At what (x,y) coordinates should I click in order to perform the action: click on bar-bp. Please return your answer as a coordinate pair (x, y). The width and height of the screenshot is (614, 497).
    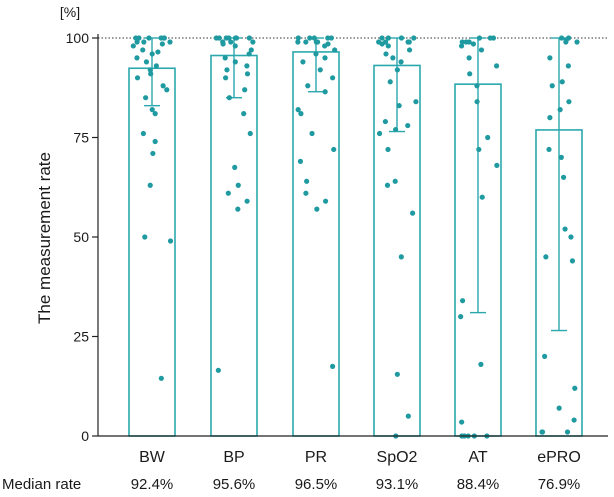
    Looking at the image, I should click on (234, 245).